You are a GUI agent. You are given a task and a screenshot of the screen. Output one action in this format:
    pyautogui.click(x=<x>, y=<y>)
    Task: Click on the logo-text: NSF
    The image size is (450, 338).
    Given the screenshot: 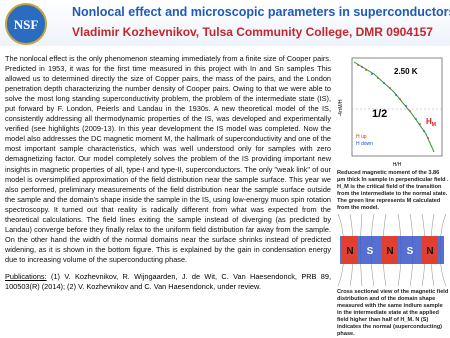 What is the action you would take?
    pyautogui.click(x=26, y=24)
    